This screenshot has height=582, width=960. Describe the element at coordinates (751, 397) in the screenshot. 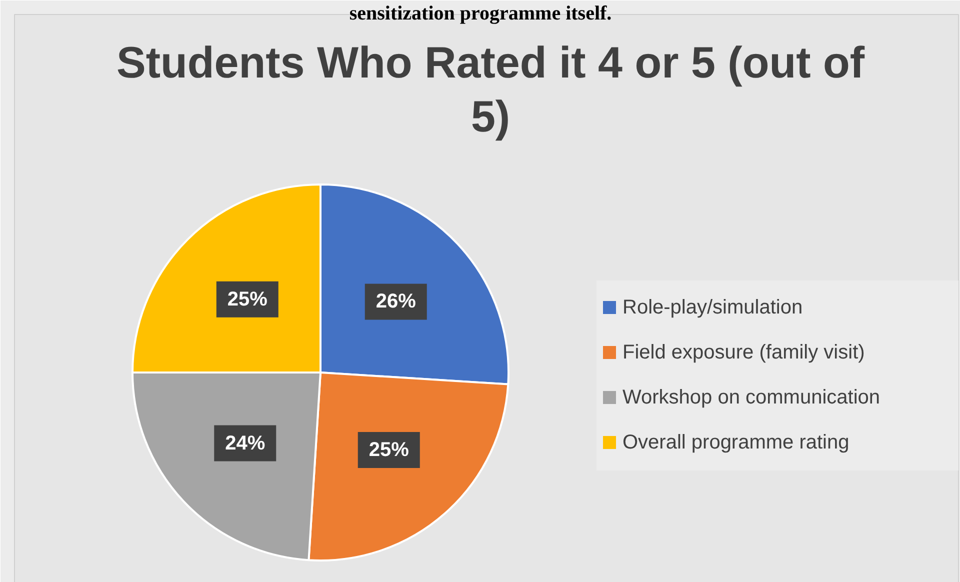

I see `legend-label: Workshop on communication` at that location.